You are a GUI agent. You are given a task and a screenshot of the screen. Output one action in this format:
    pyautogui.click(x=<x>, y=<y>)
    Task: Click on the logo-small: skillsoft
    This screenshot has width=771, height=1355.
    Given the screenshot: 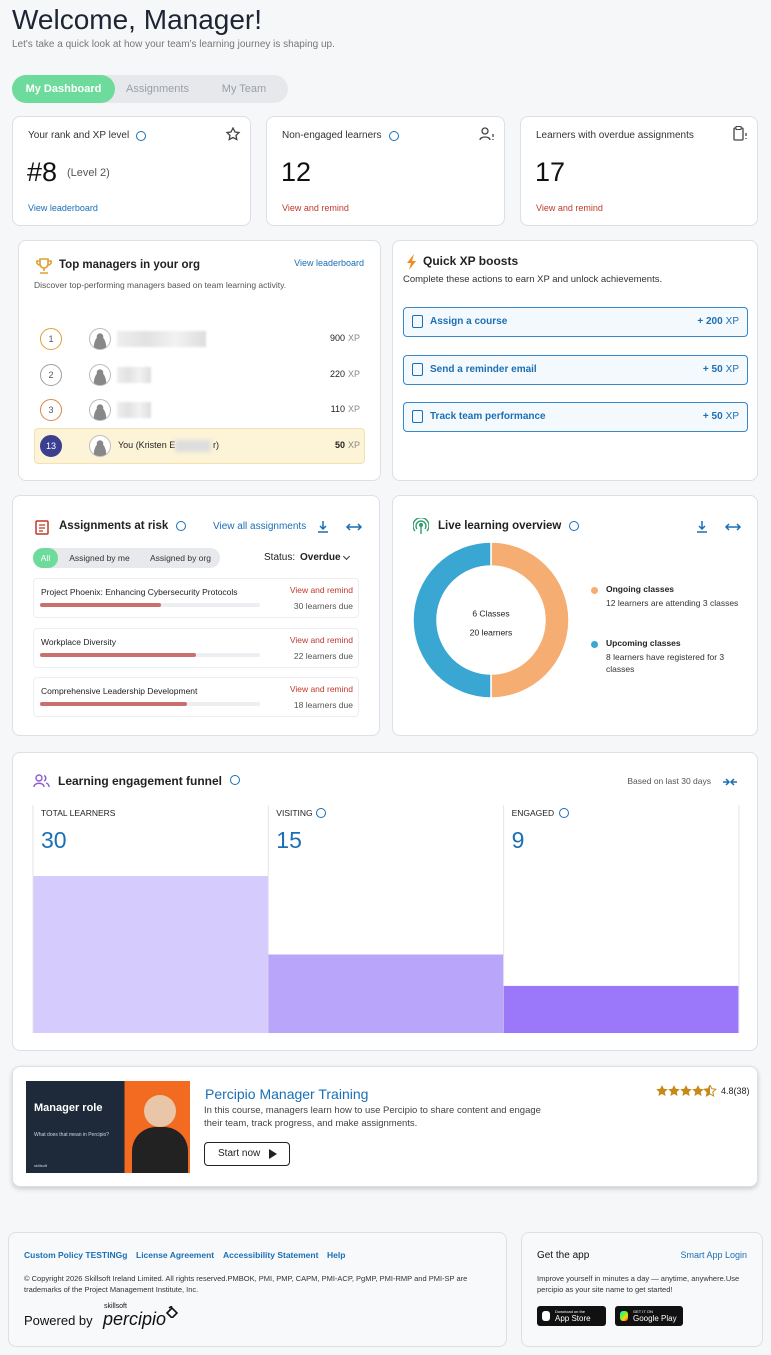 What is the action you would take?
    pyautogui.click(x=115, y=1306)
    